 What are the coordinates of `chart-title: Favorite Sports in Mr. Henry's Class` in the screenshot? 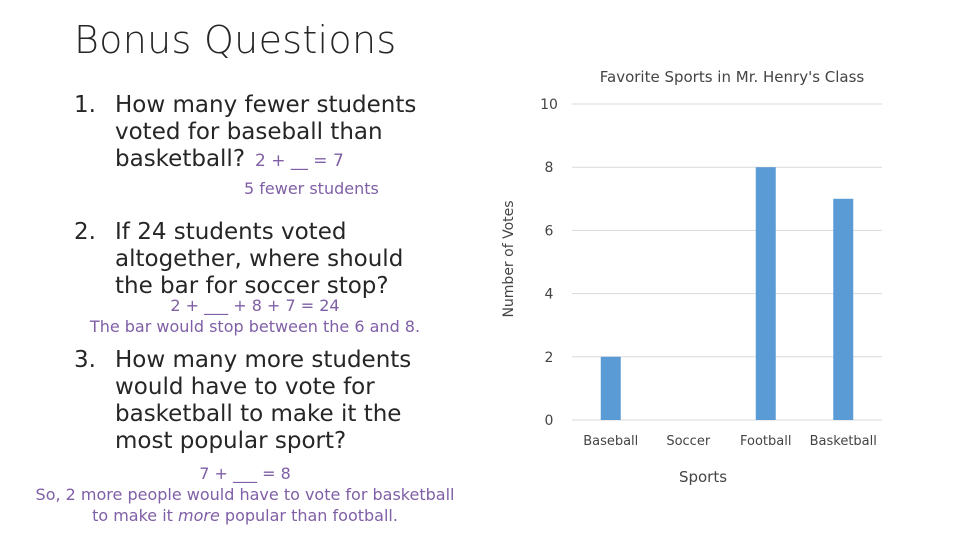 It's located at (732, 77).